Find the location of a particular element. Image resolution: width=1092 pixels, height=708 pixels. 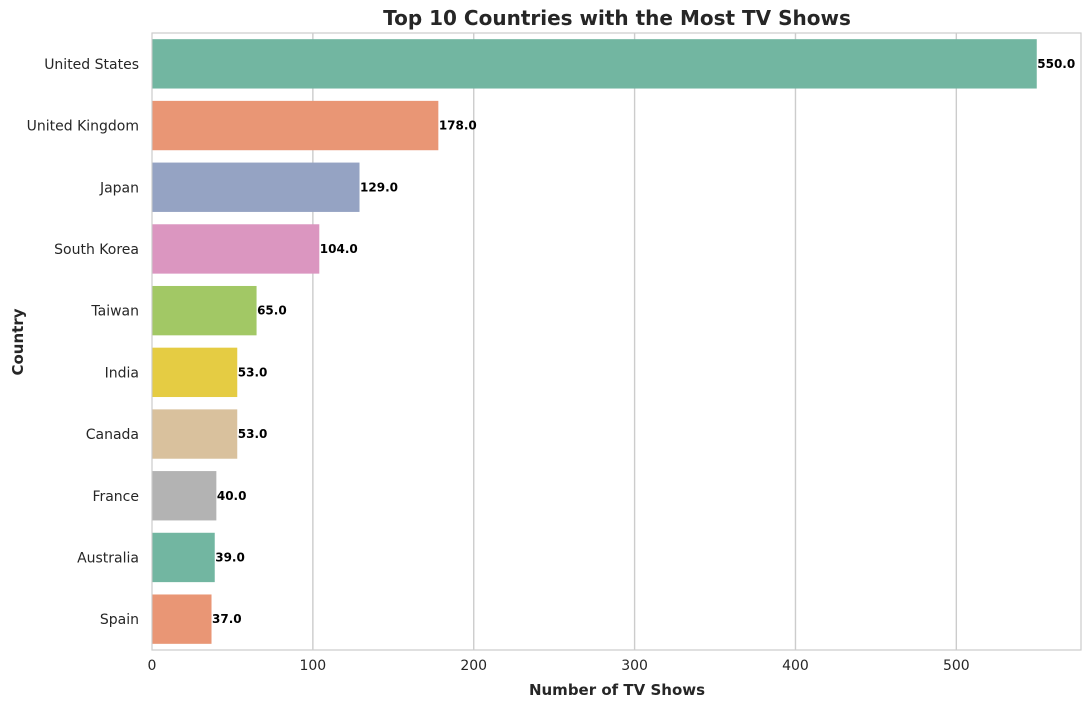

y-tick-label: South Korea is located at coordinates (96, 250).